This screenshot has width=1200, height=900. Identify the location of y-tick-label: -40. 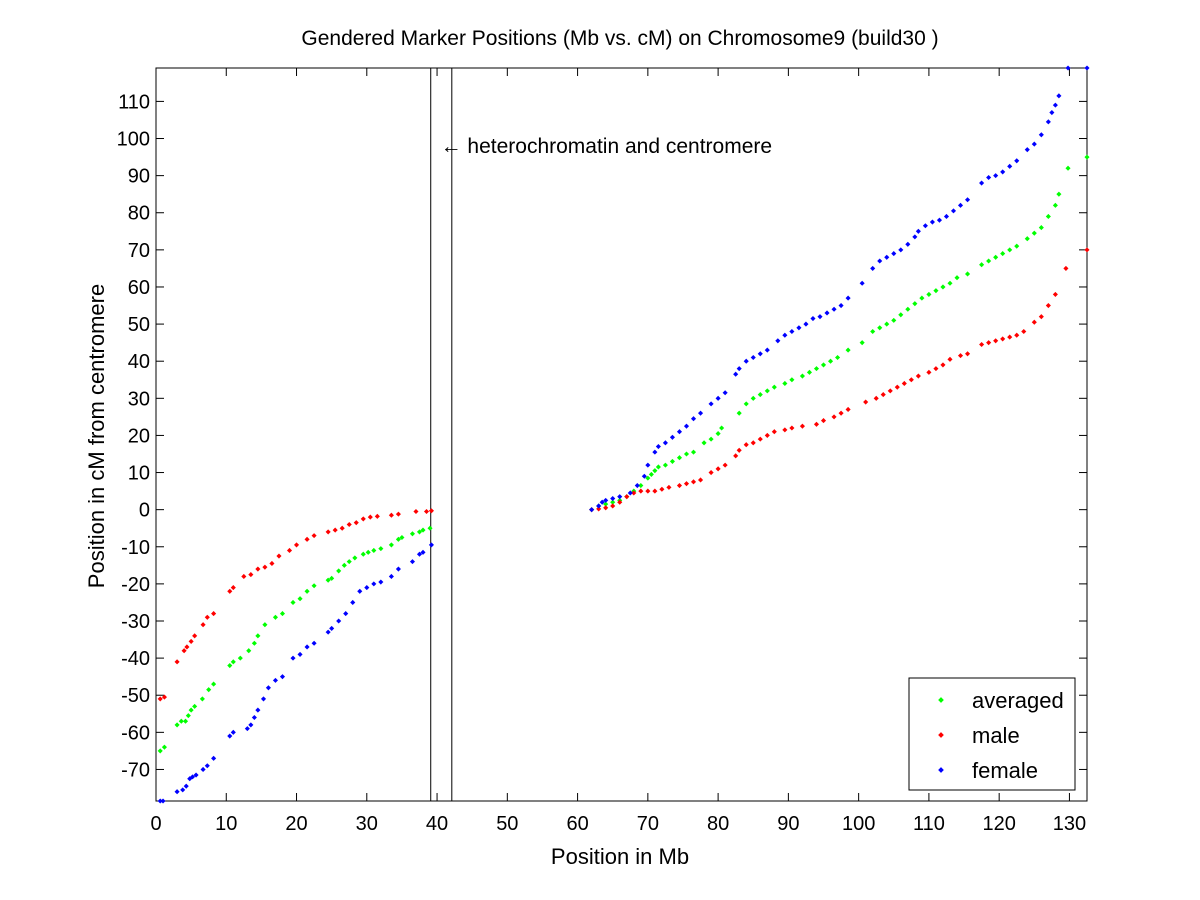
(135, 659).